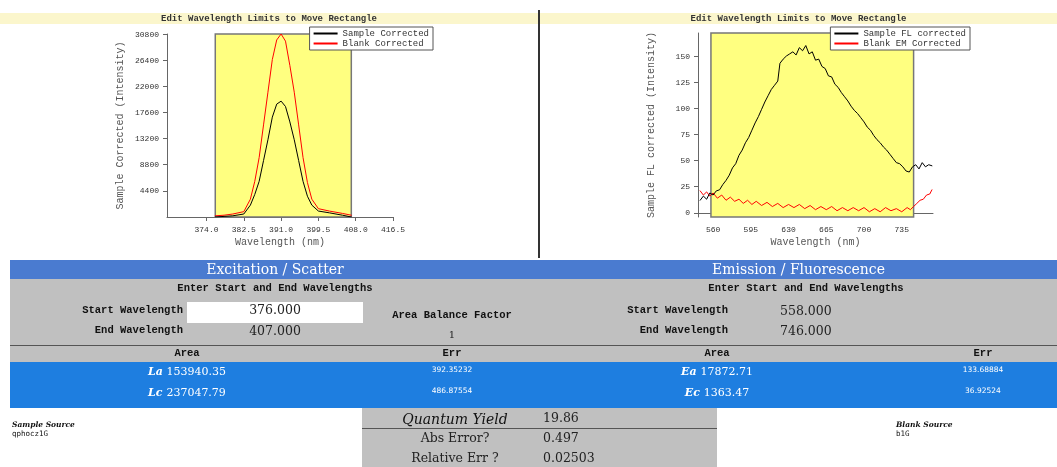  What do you see at coordinates (452, 315) in the screenshot?
I see `text: Area Balance Factor` at bounding box center [452, 315].